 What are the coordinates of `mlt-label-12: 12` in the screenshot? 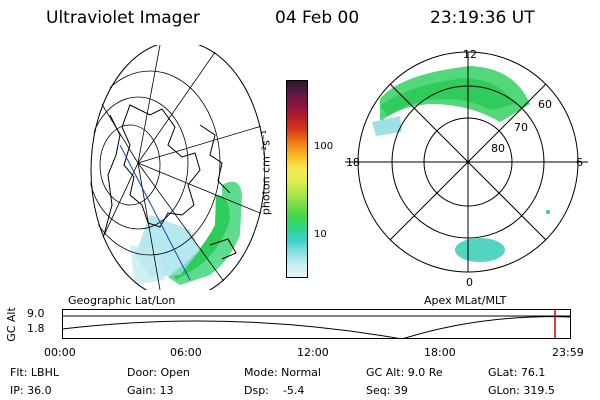 It's located at (470, 54).